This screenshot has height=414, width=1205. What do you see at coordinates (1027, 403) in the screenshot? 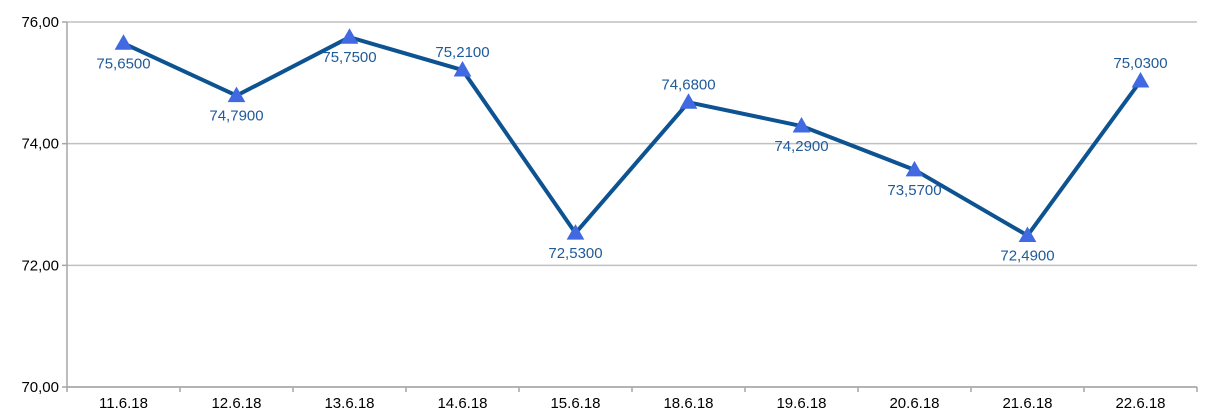
I see `x-tick-label: 21.6.18` at bounding box center [1027, 403].